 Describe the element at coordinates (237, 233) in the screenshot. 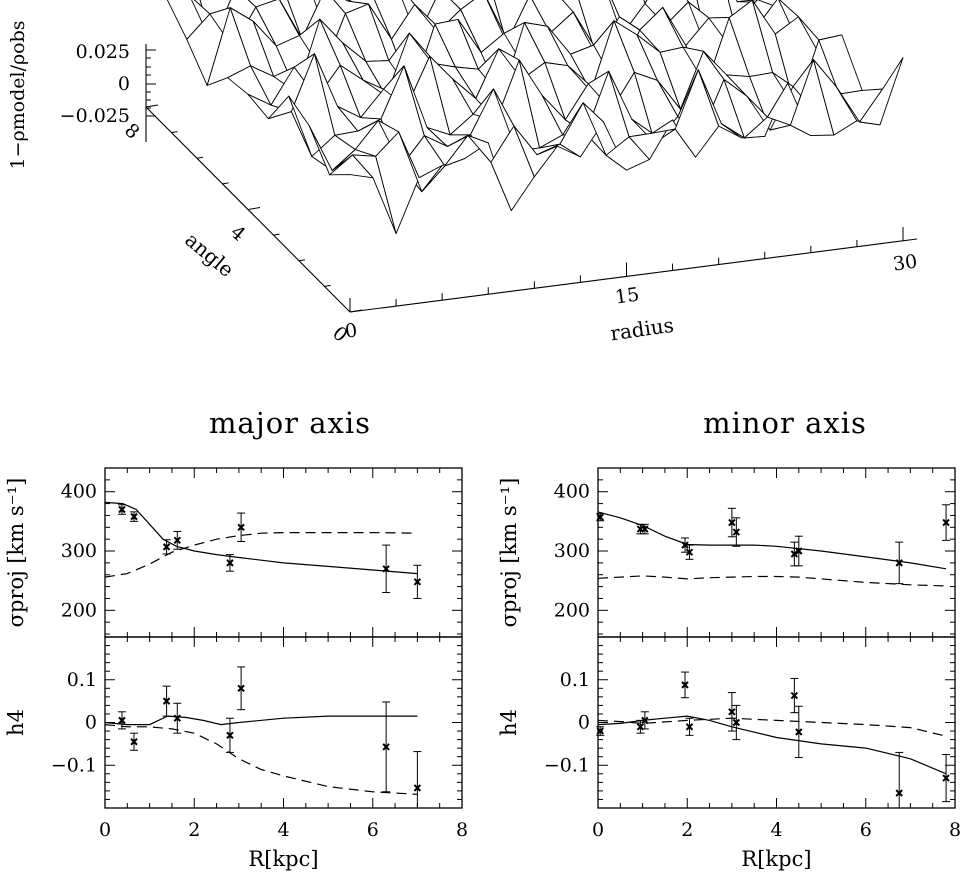

I see `surface-angle-tick-label: 4` at that location.